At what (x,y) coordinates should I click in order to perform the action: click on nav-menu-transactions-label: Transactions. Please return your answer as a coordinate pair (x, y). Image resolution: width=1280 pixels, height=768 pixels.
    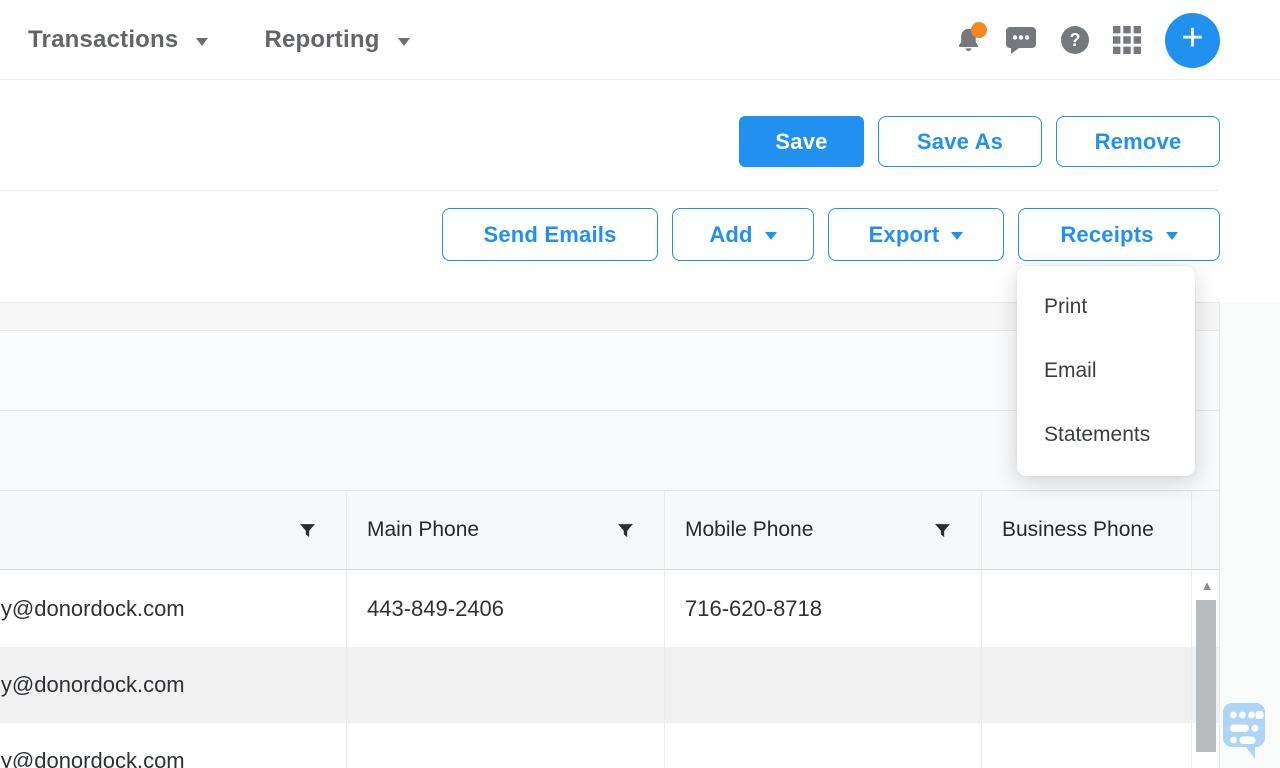
    Looking at the image, I should click on (103, 39).